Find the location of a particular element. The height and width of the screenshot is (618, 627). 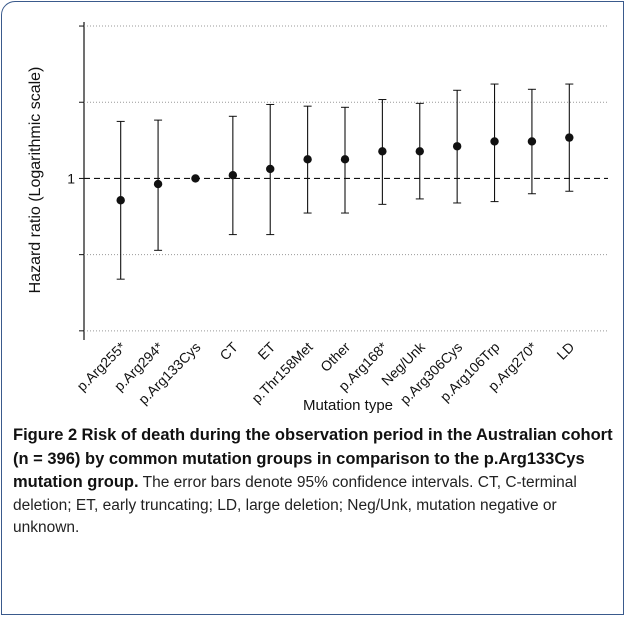

y-tick-label: 1 is located at coordinates (71, 178).